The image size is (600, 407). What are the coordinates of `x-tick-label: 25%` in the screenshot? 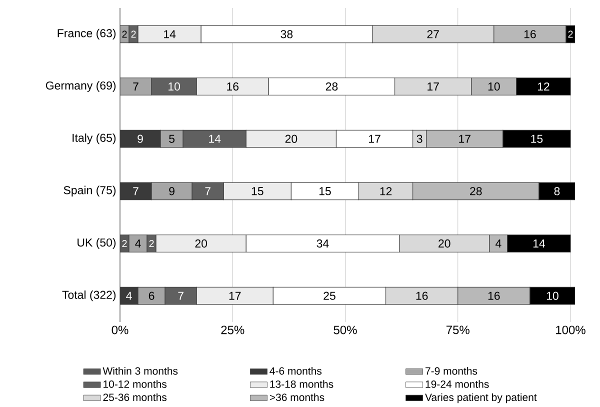 It's located at (232, 330).